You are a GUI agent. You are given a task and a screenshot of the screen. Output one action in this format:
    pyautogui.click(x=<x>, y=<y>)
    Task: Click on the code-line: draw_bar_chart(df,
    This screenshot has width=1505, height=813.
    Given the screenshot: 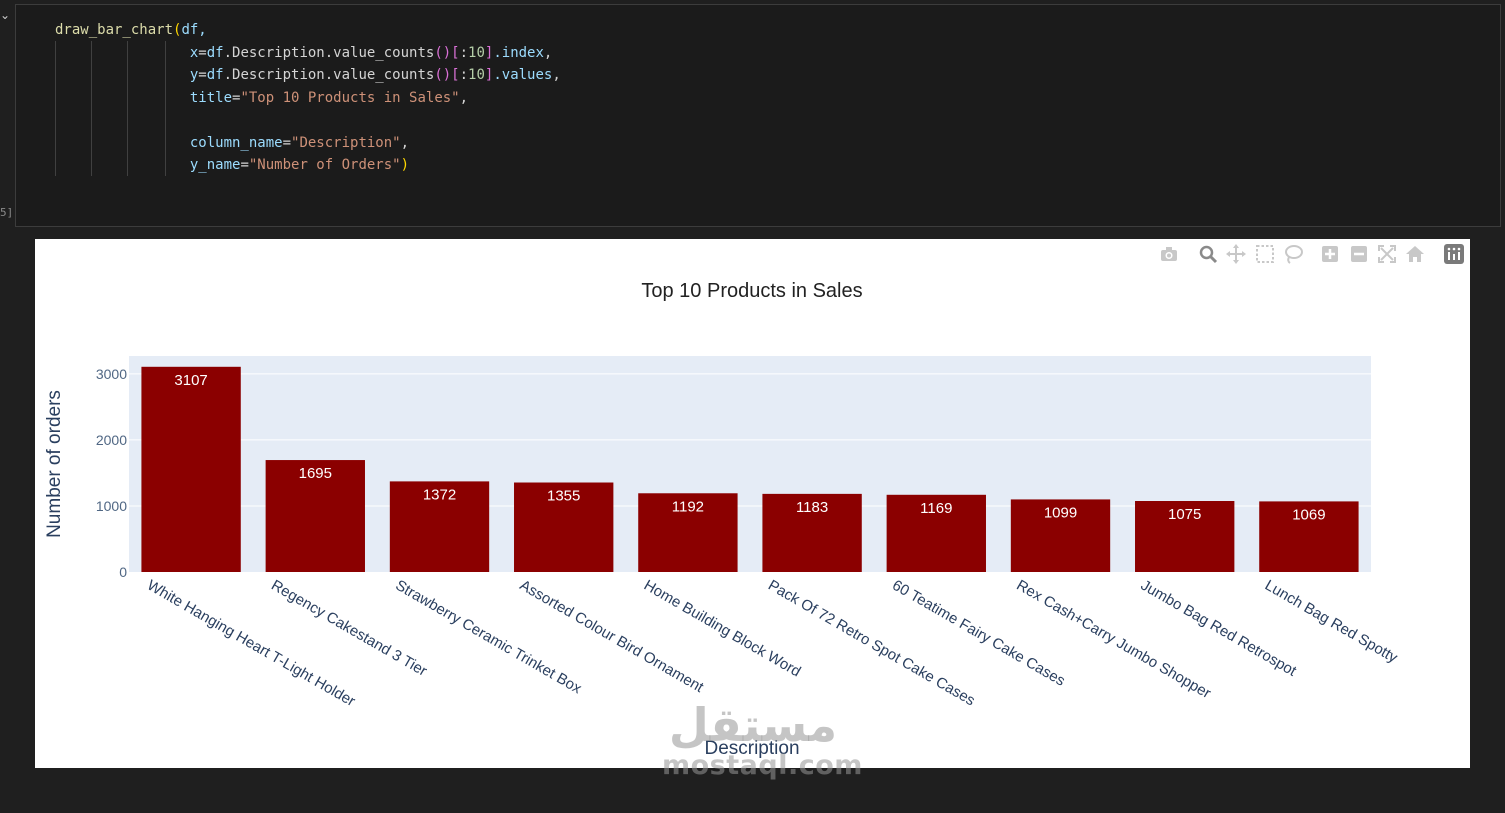 What is the action you would take?
    pyautogui.click(x=308, y=30)
    